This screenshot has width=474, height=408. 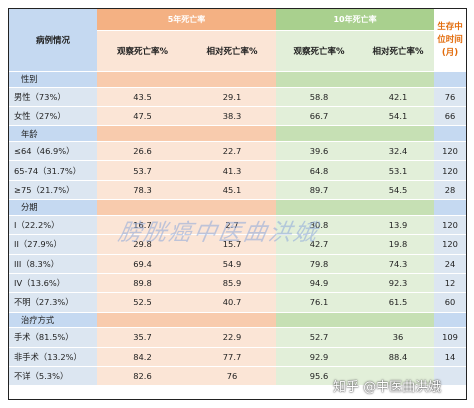 I want to click on ten-year-observed-cell: 92.9, so click(x=319, y=357).